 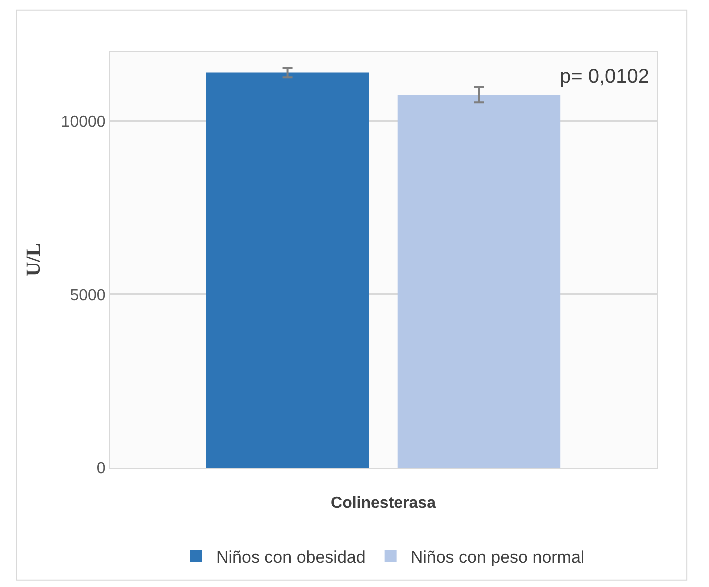 I want to click on legend-label: Niños con obesidad, so click(x=291, y=557).